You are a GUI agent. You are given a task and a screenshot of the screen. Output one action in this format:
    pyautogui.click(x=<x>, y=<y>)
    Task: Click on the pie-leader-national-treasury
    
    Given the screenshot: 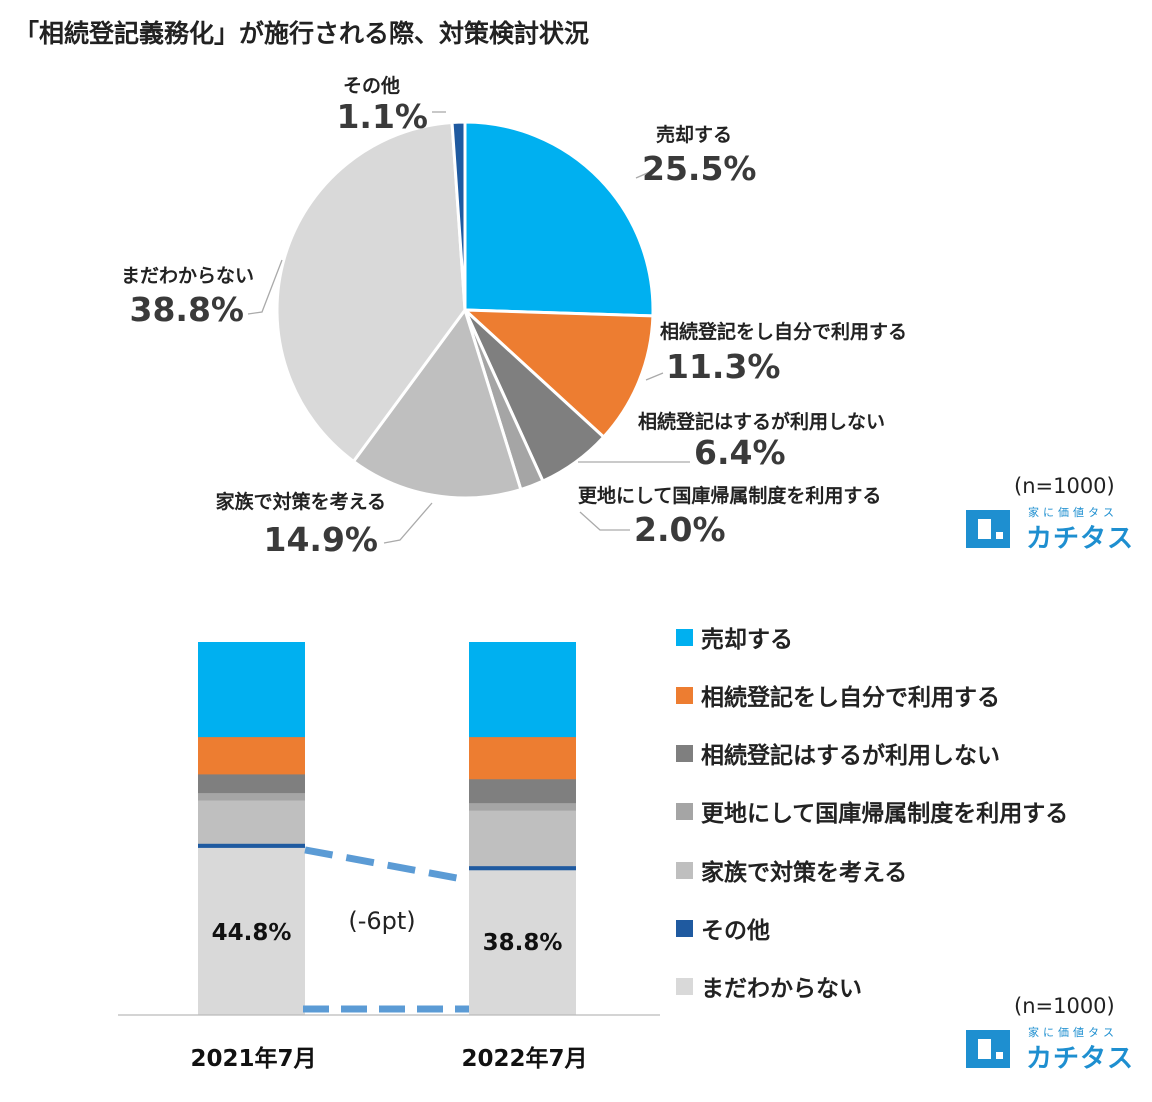 What is the action you would take?
    pyautogui.click(x=604, y=521)
    